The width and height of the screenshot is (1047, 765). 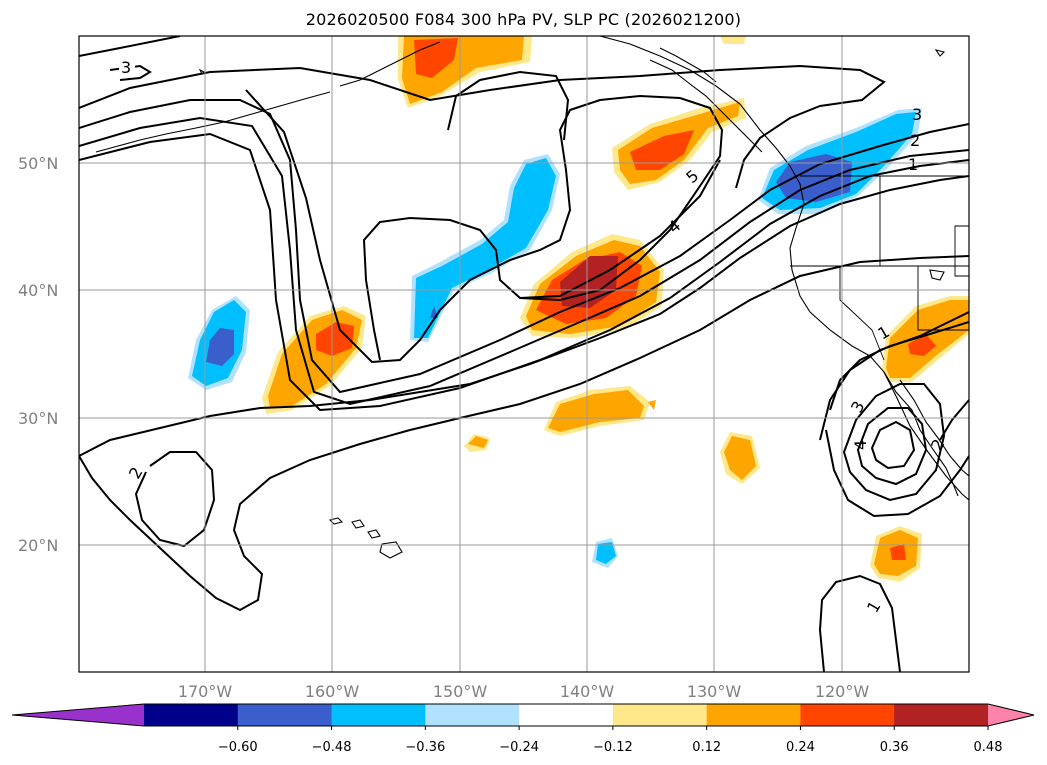 What do you see at coordinates (519, 747) in the screenshot?
I see `colorbar-tick-label: −0.24` at bounding box center [519, 747].